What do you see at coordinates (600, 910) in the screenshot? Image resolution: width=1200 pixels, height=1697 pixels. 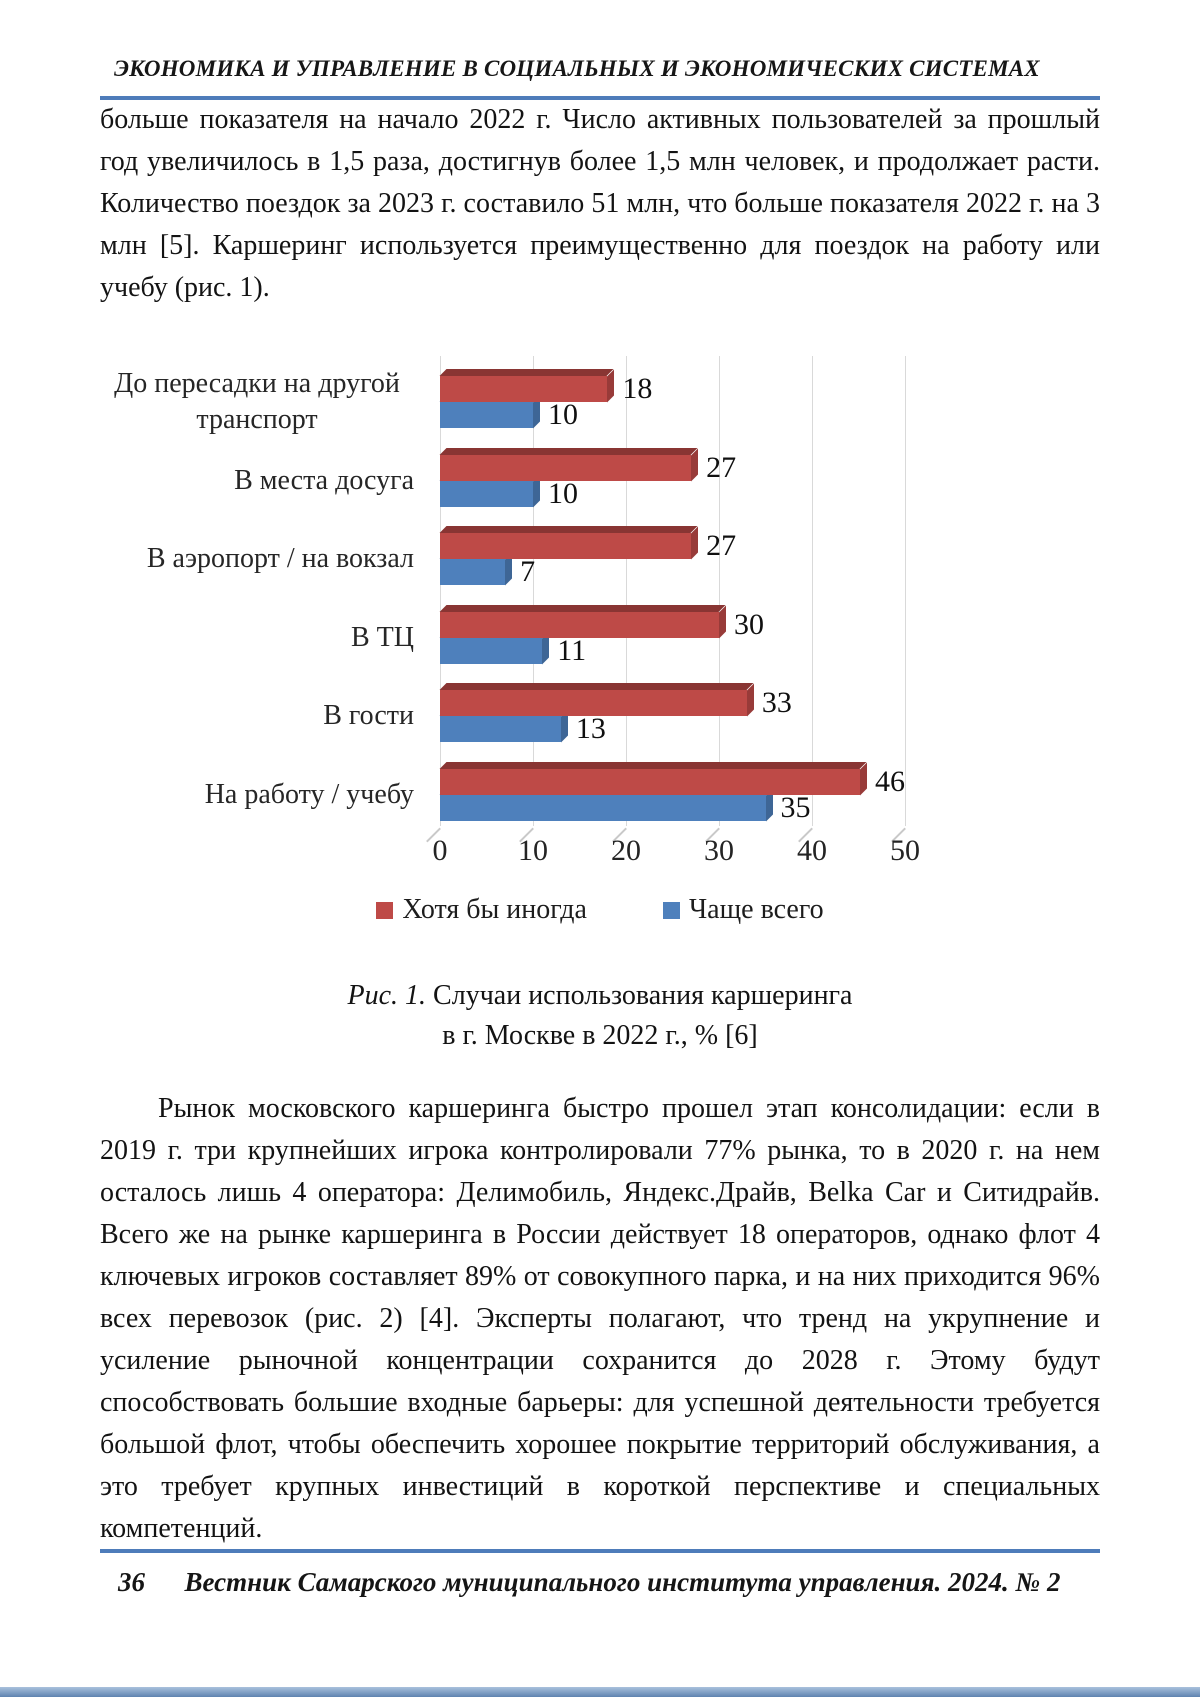 I see `chart-legend: Хотя бы иногда Чаще всего` at bounding box center [600, 910].